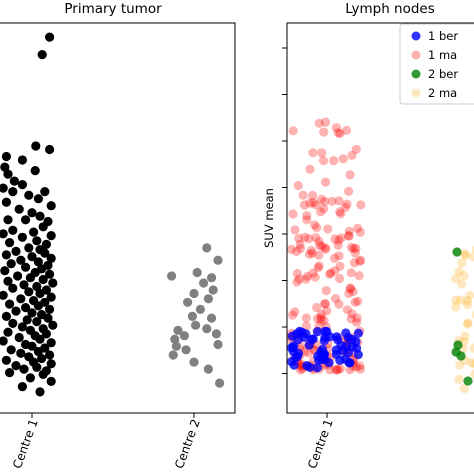 The image size is (474, 474). Describe the element at coordinates (25, 443) in the screenshot. I see `x-tick-label-centre1-left: Centre 1` at that location.